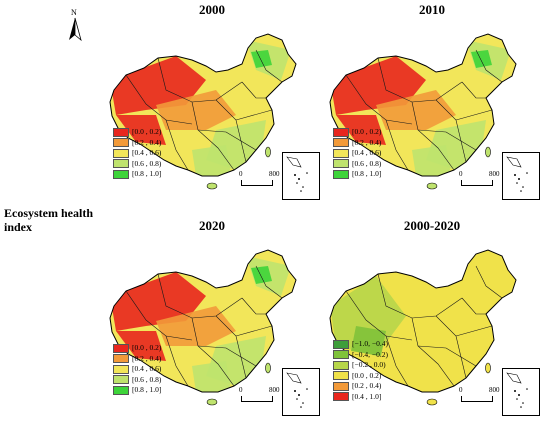 The width and height of the screenshot is (550, 427). What do you see at coordinates (48, 220) in the screenshot?
I see `ecosystem-health-index-label: Ecosystem health index` at bounding box center [48, 220].